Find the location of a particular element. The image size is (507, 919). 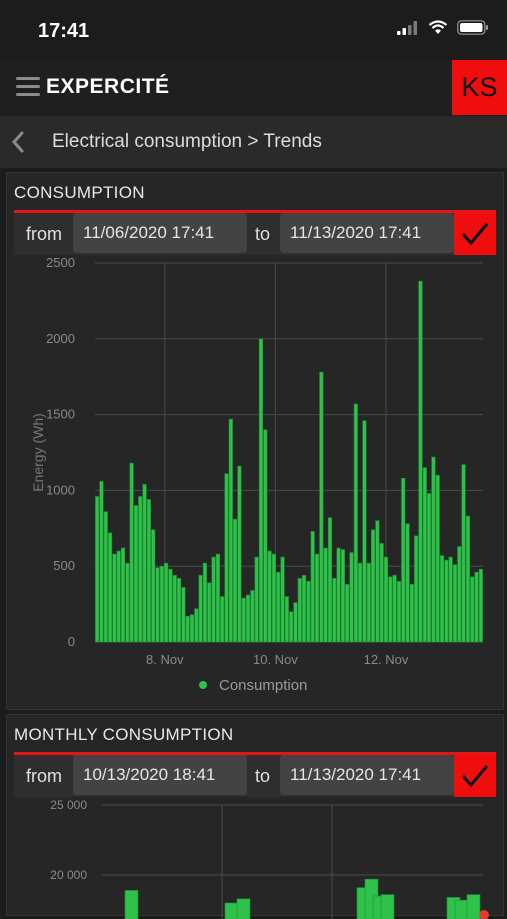

status-icons is located at coordinates (443, 27).